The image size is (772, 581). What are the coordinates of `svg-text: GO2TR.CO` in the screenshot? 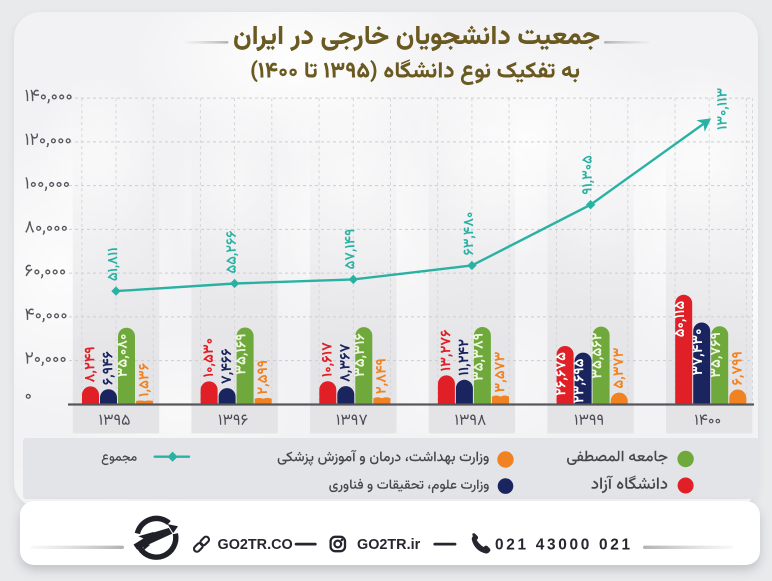 It's located at (255, 545).